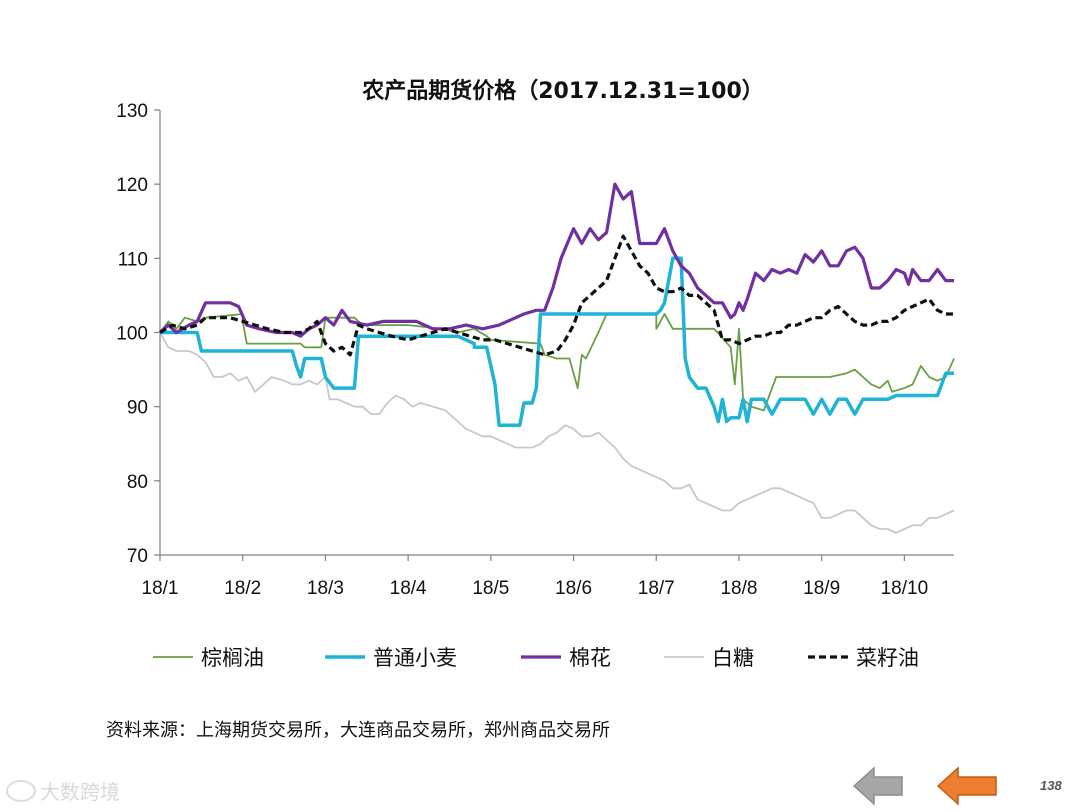 Image resolution: width=1080 pixels, height=810 pixels. What do you see at coordinates (160, 588) in the screenshot?
I see `x-tick-label: 18/1` at bounding box center [160, 588].